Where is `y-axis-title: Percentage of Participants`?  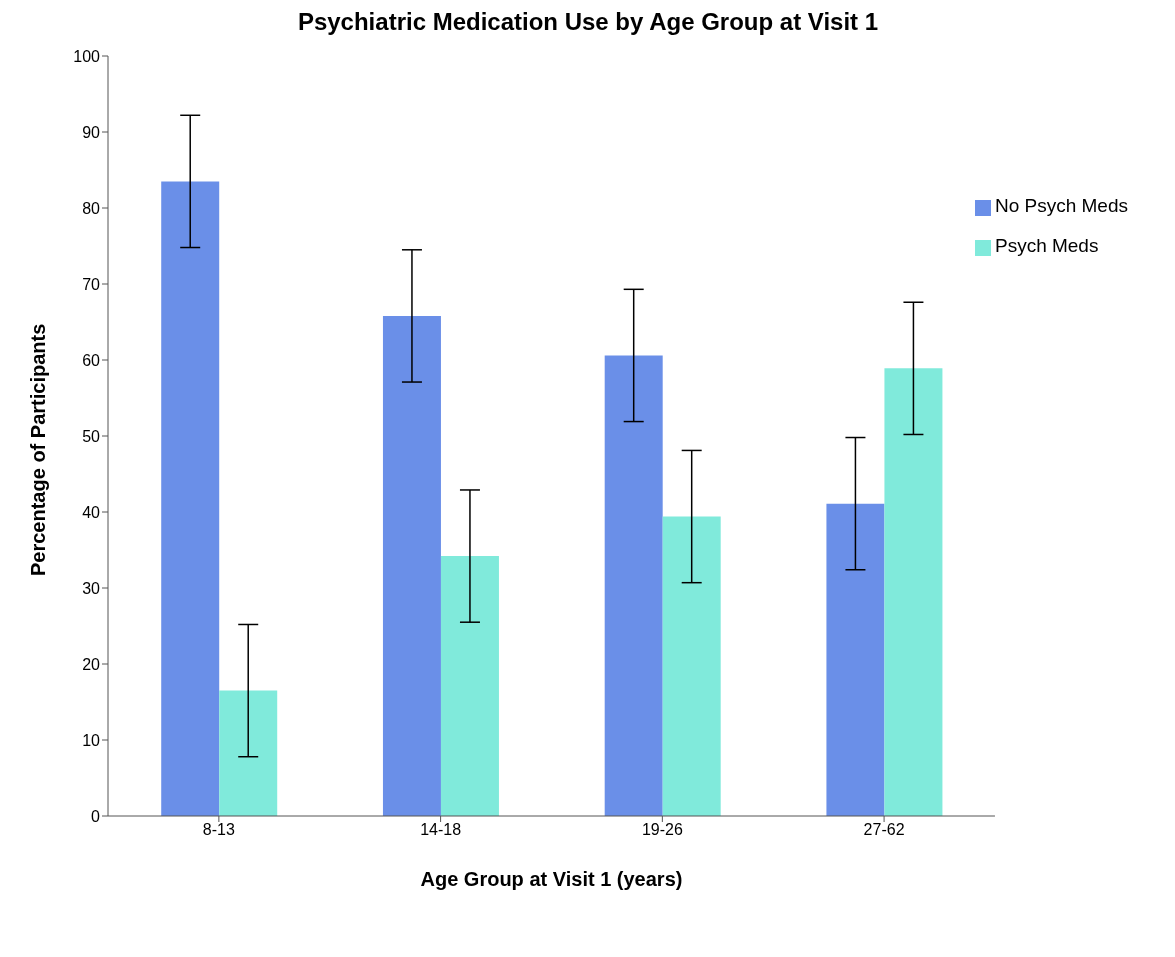 y-axis-title: Percentage of Participants is located at coordinates (38, 449).